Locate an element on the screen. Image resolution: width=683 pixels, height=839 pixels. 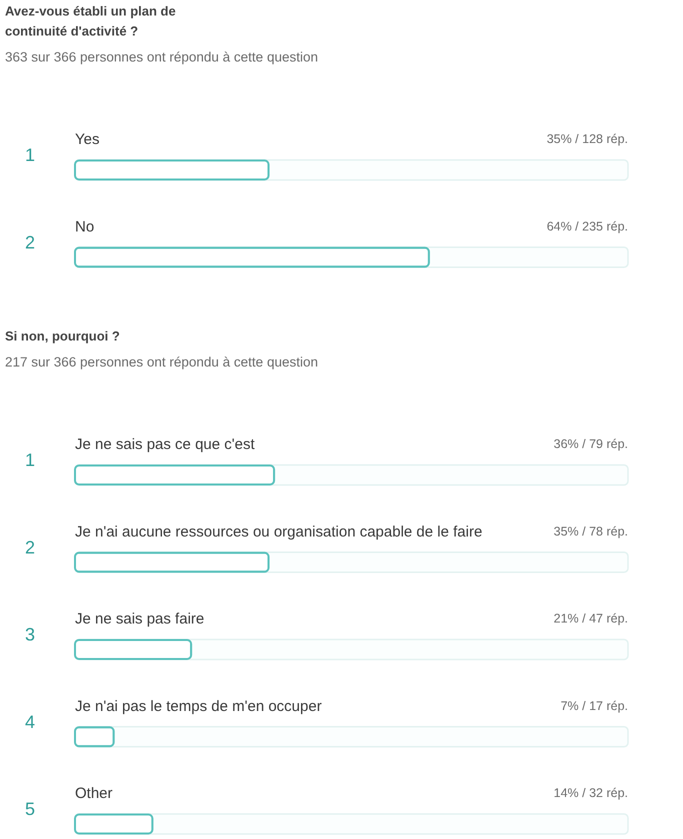
y-tick-label: Je n'ai pas le temps de m'en occuper is located at coordinates (198, 706).